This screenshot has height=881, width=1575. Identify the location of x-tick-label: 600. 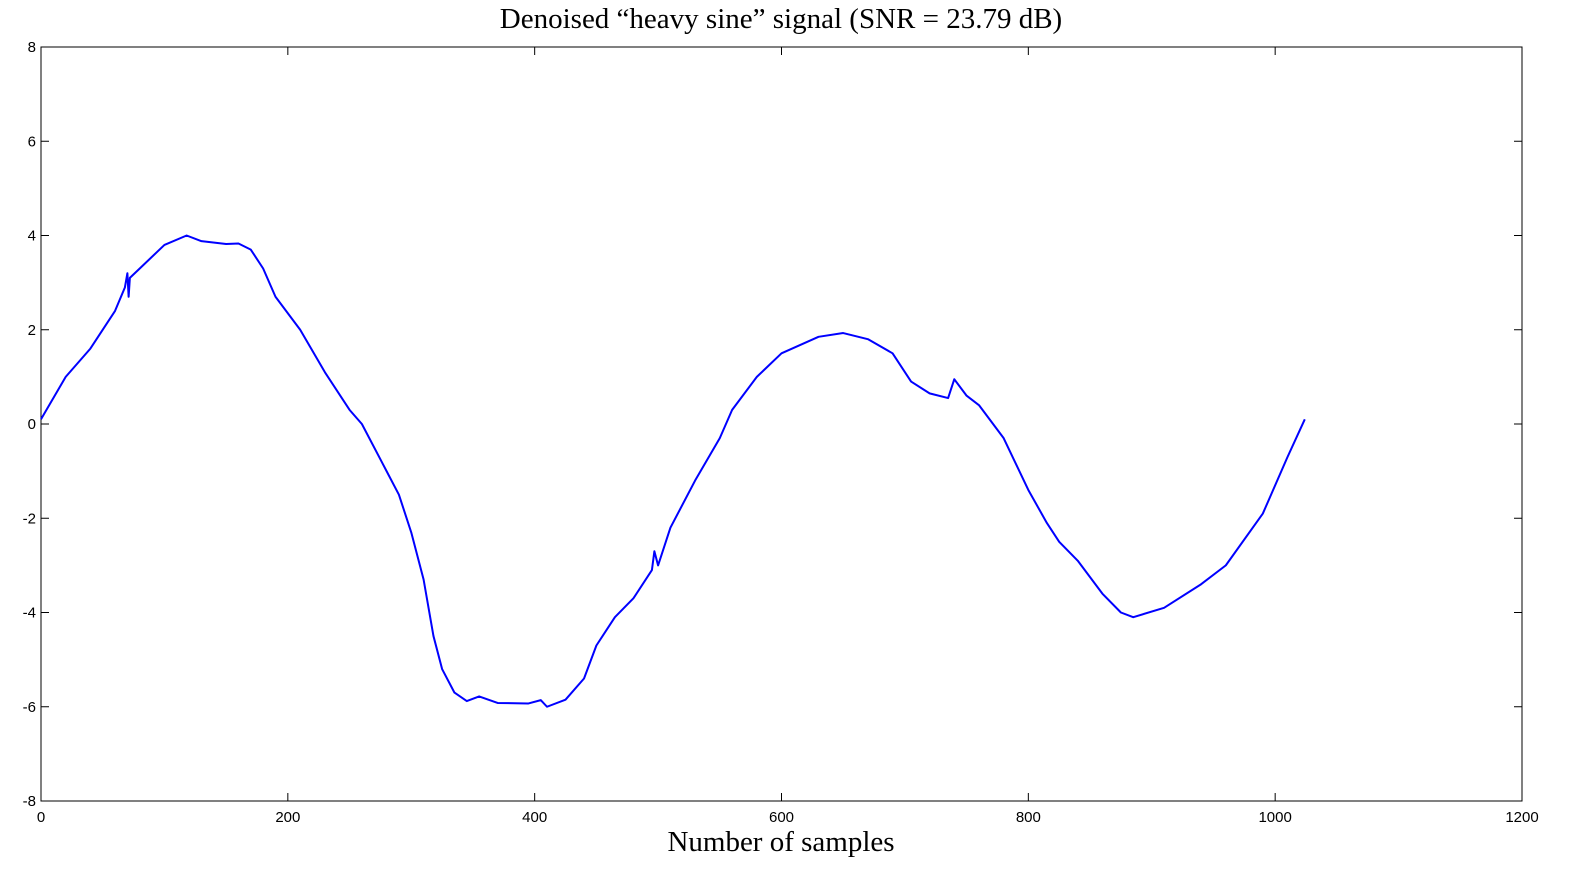
(781, 817).